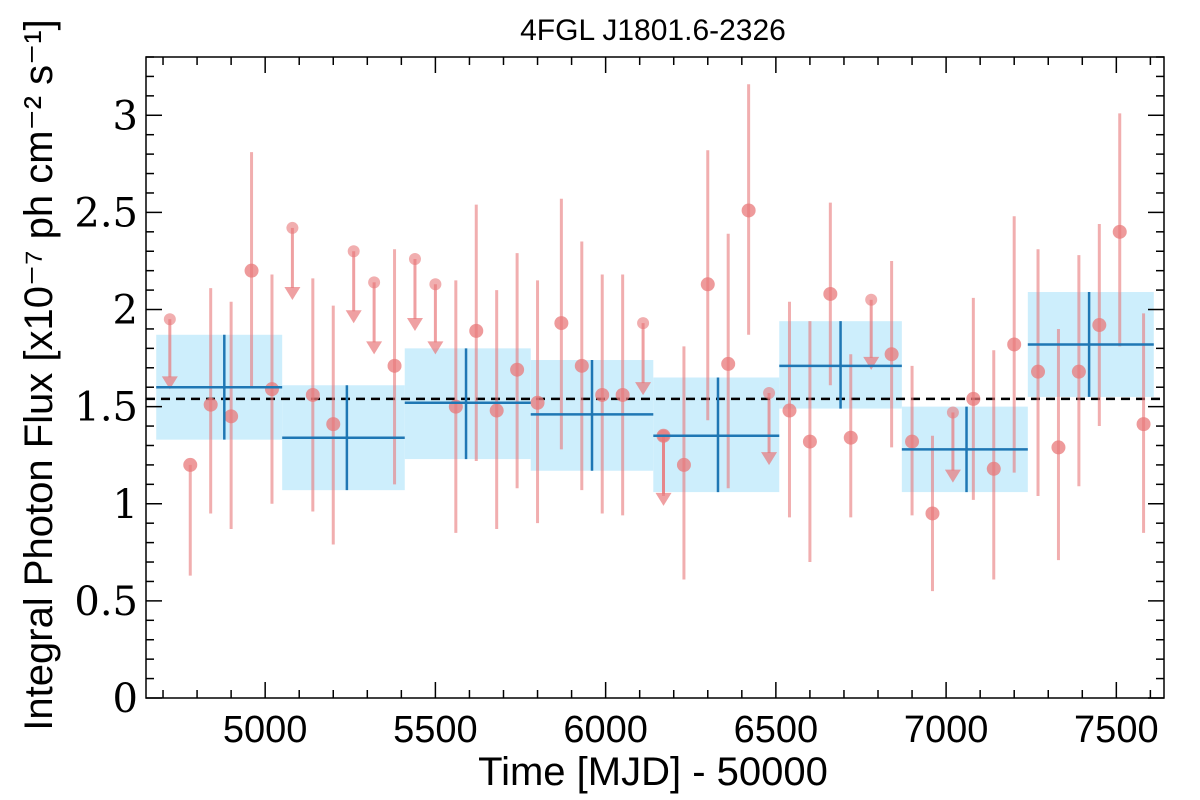  I want to click on x-tick-label: 6000, so click(605, 730).